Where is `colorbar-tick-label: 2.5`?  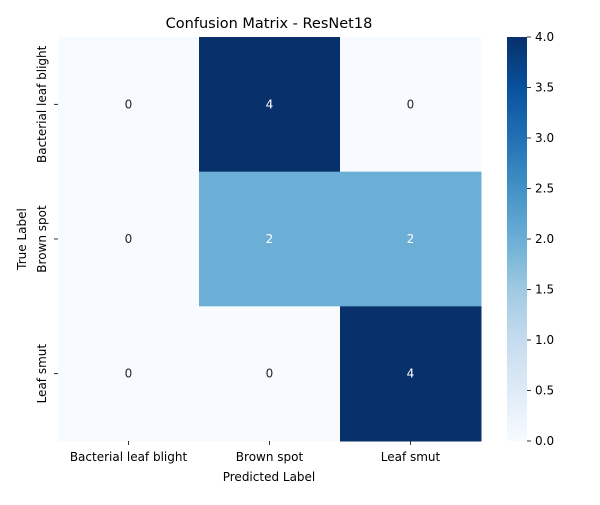
colorbar-tick-label: 2.5 is located at coordinates (544, 189).